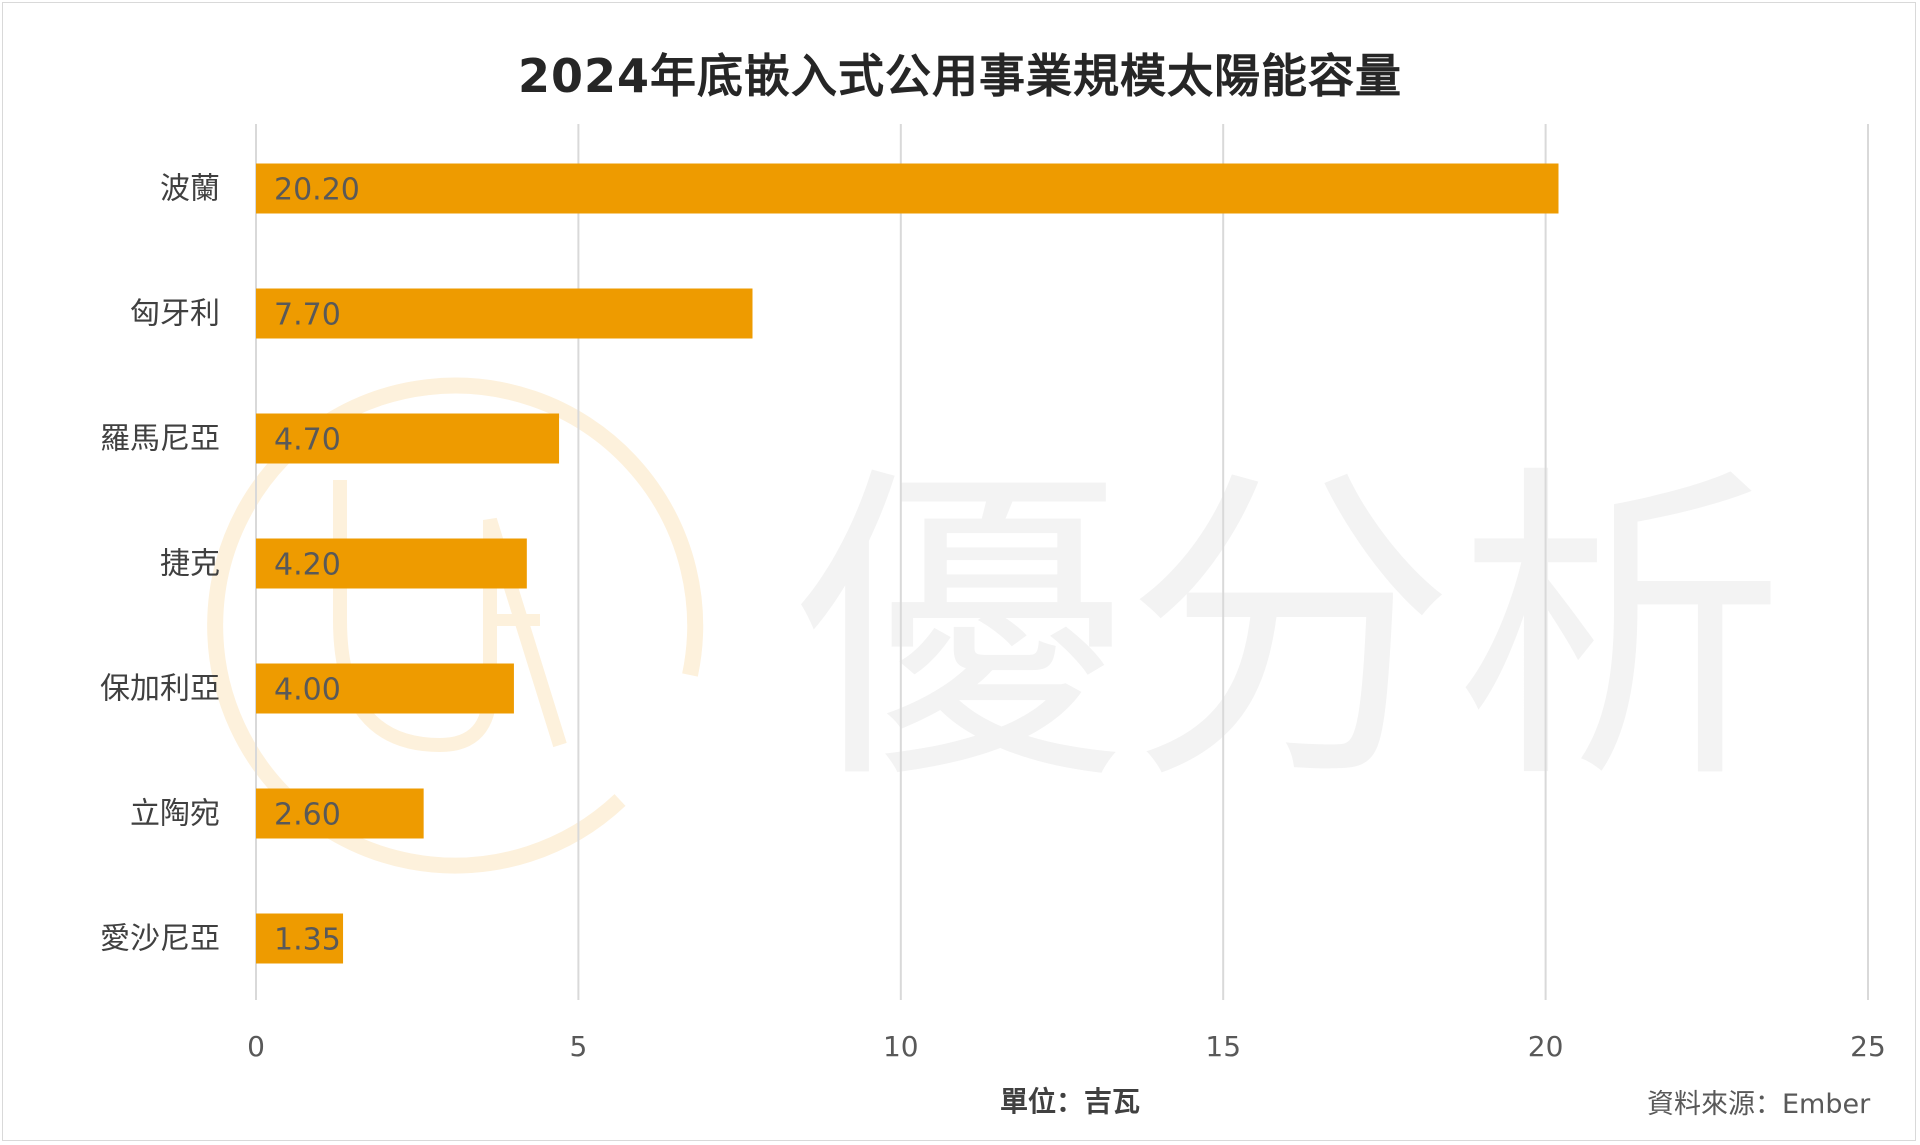 This screenshot has width=1920, height=1145. Describe the element at coordinates (160, 689) in the screenshot. I see `category-label: 保加利亞` at that location.